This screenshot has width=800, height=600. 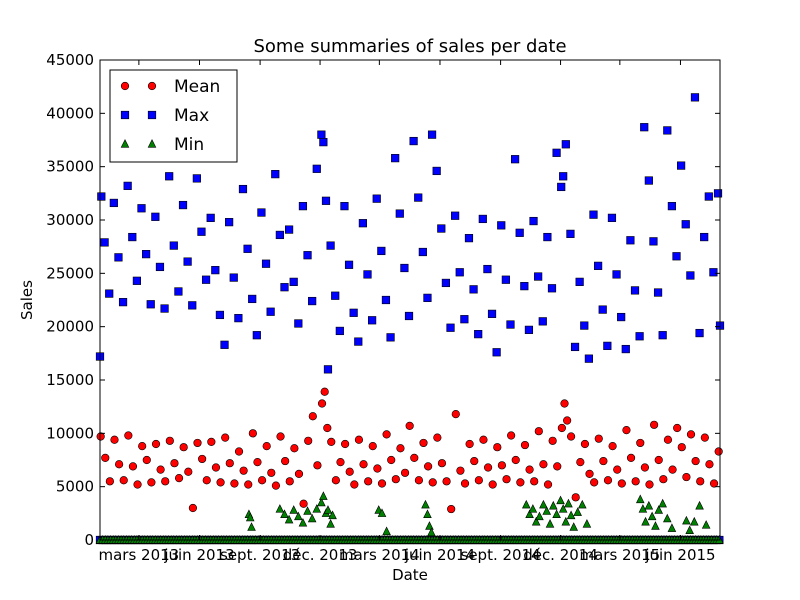 What do you see at coordinates (89, 540) in the screenshot?
I see `y-tick-label: 0` at bounding box center [89, 540].